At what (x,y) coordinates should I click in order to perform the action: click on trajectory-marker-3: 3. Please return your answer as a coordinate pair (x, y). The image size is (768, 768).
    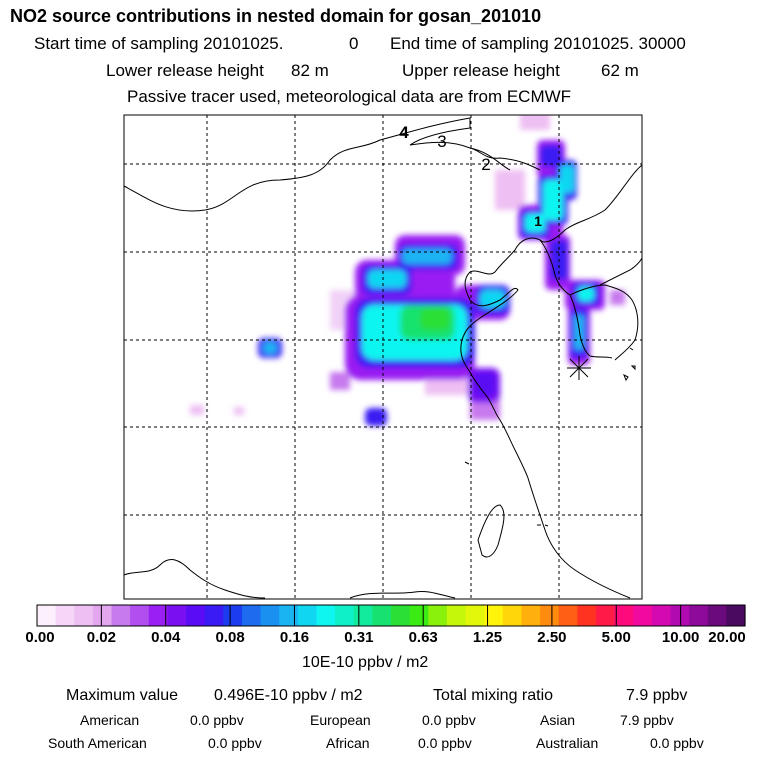
    Looking at the image, I should click on (441, 141).